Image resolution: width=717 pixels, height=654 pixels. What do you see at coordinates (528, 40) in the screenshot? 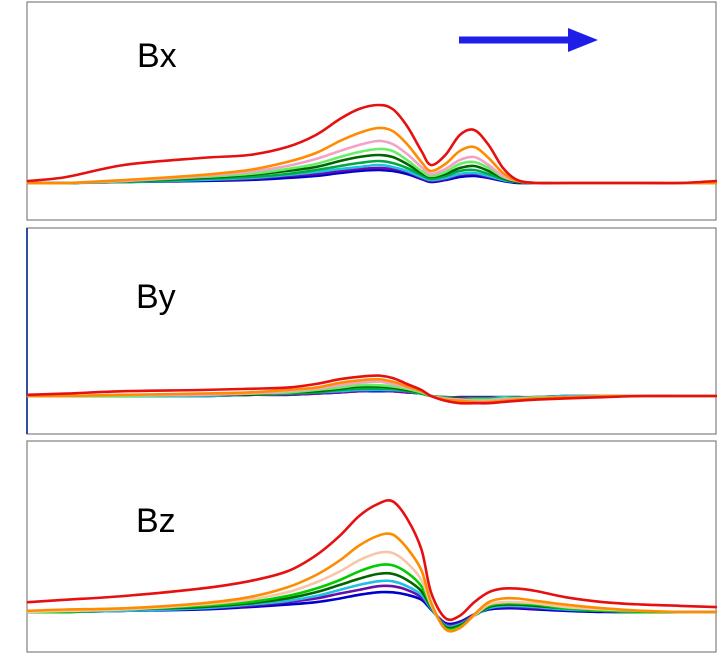
I see `direction-arrow-icon` at bounding box center [528, 40].